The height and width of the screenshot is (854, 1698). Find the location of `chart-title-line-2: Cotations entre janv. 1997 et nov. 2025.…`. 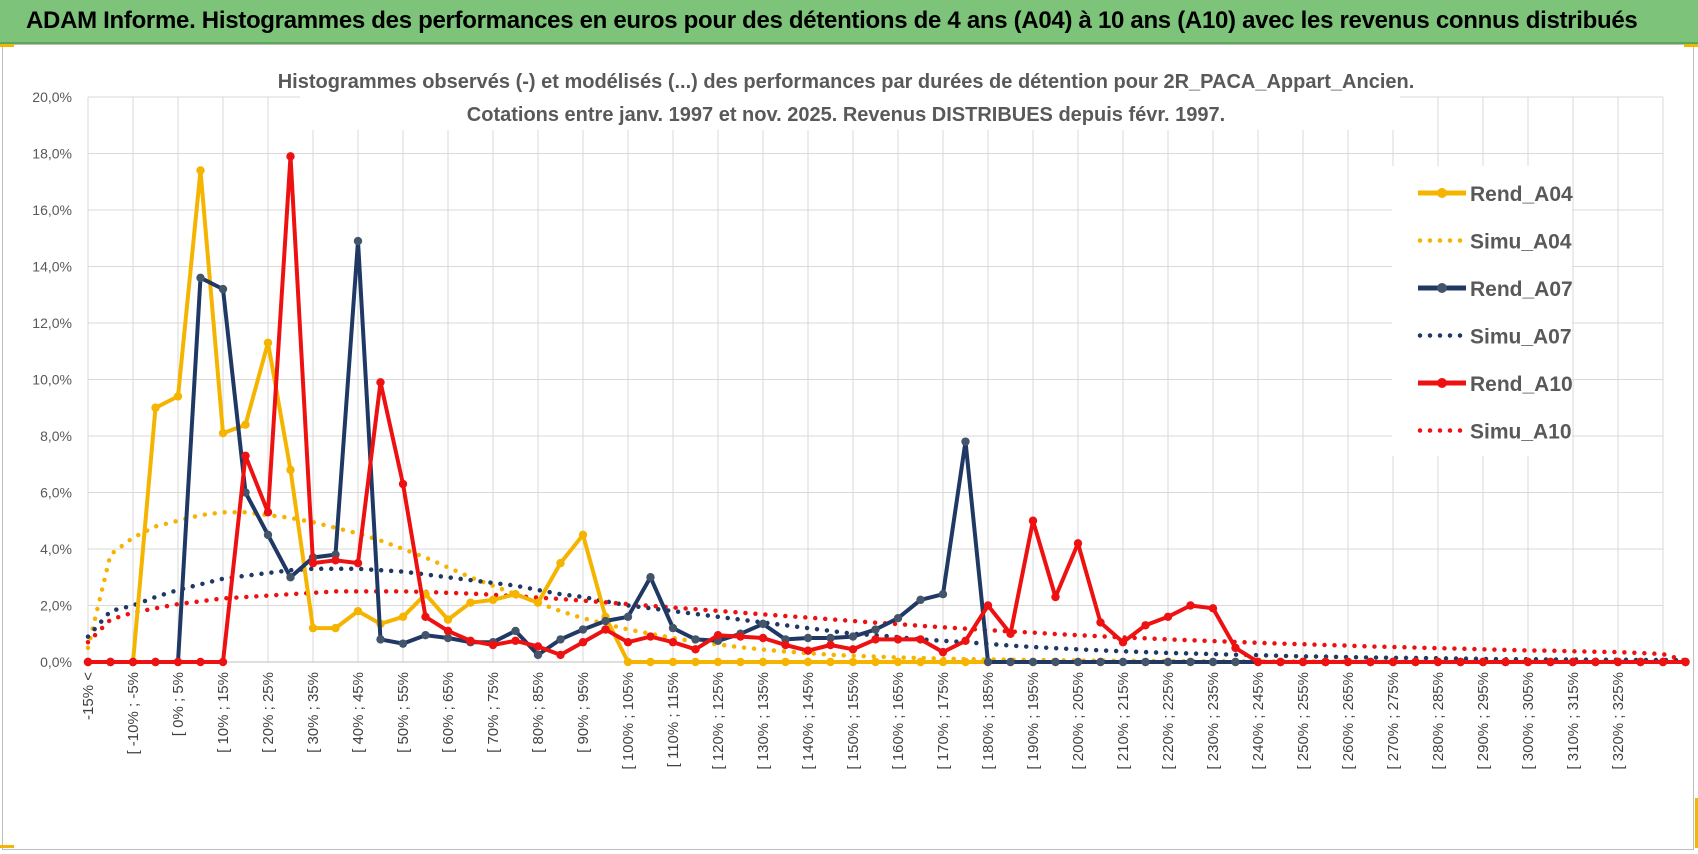

chart-title-line-2: Cotations entre janv. 1997 et nov. 2025.… is located at coordinates (846, 115).